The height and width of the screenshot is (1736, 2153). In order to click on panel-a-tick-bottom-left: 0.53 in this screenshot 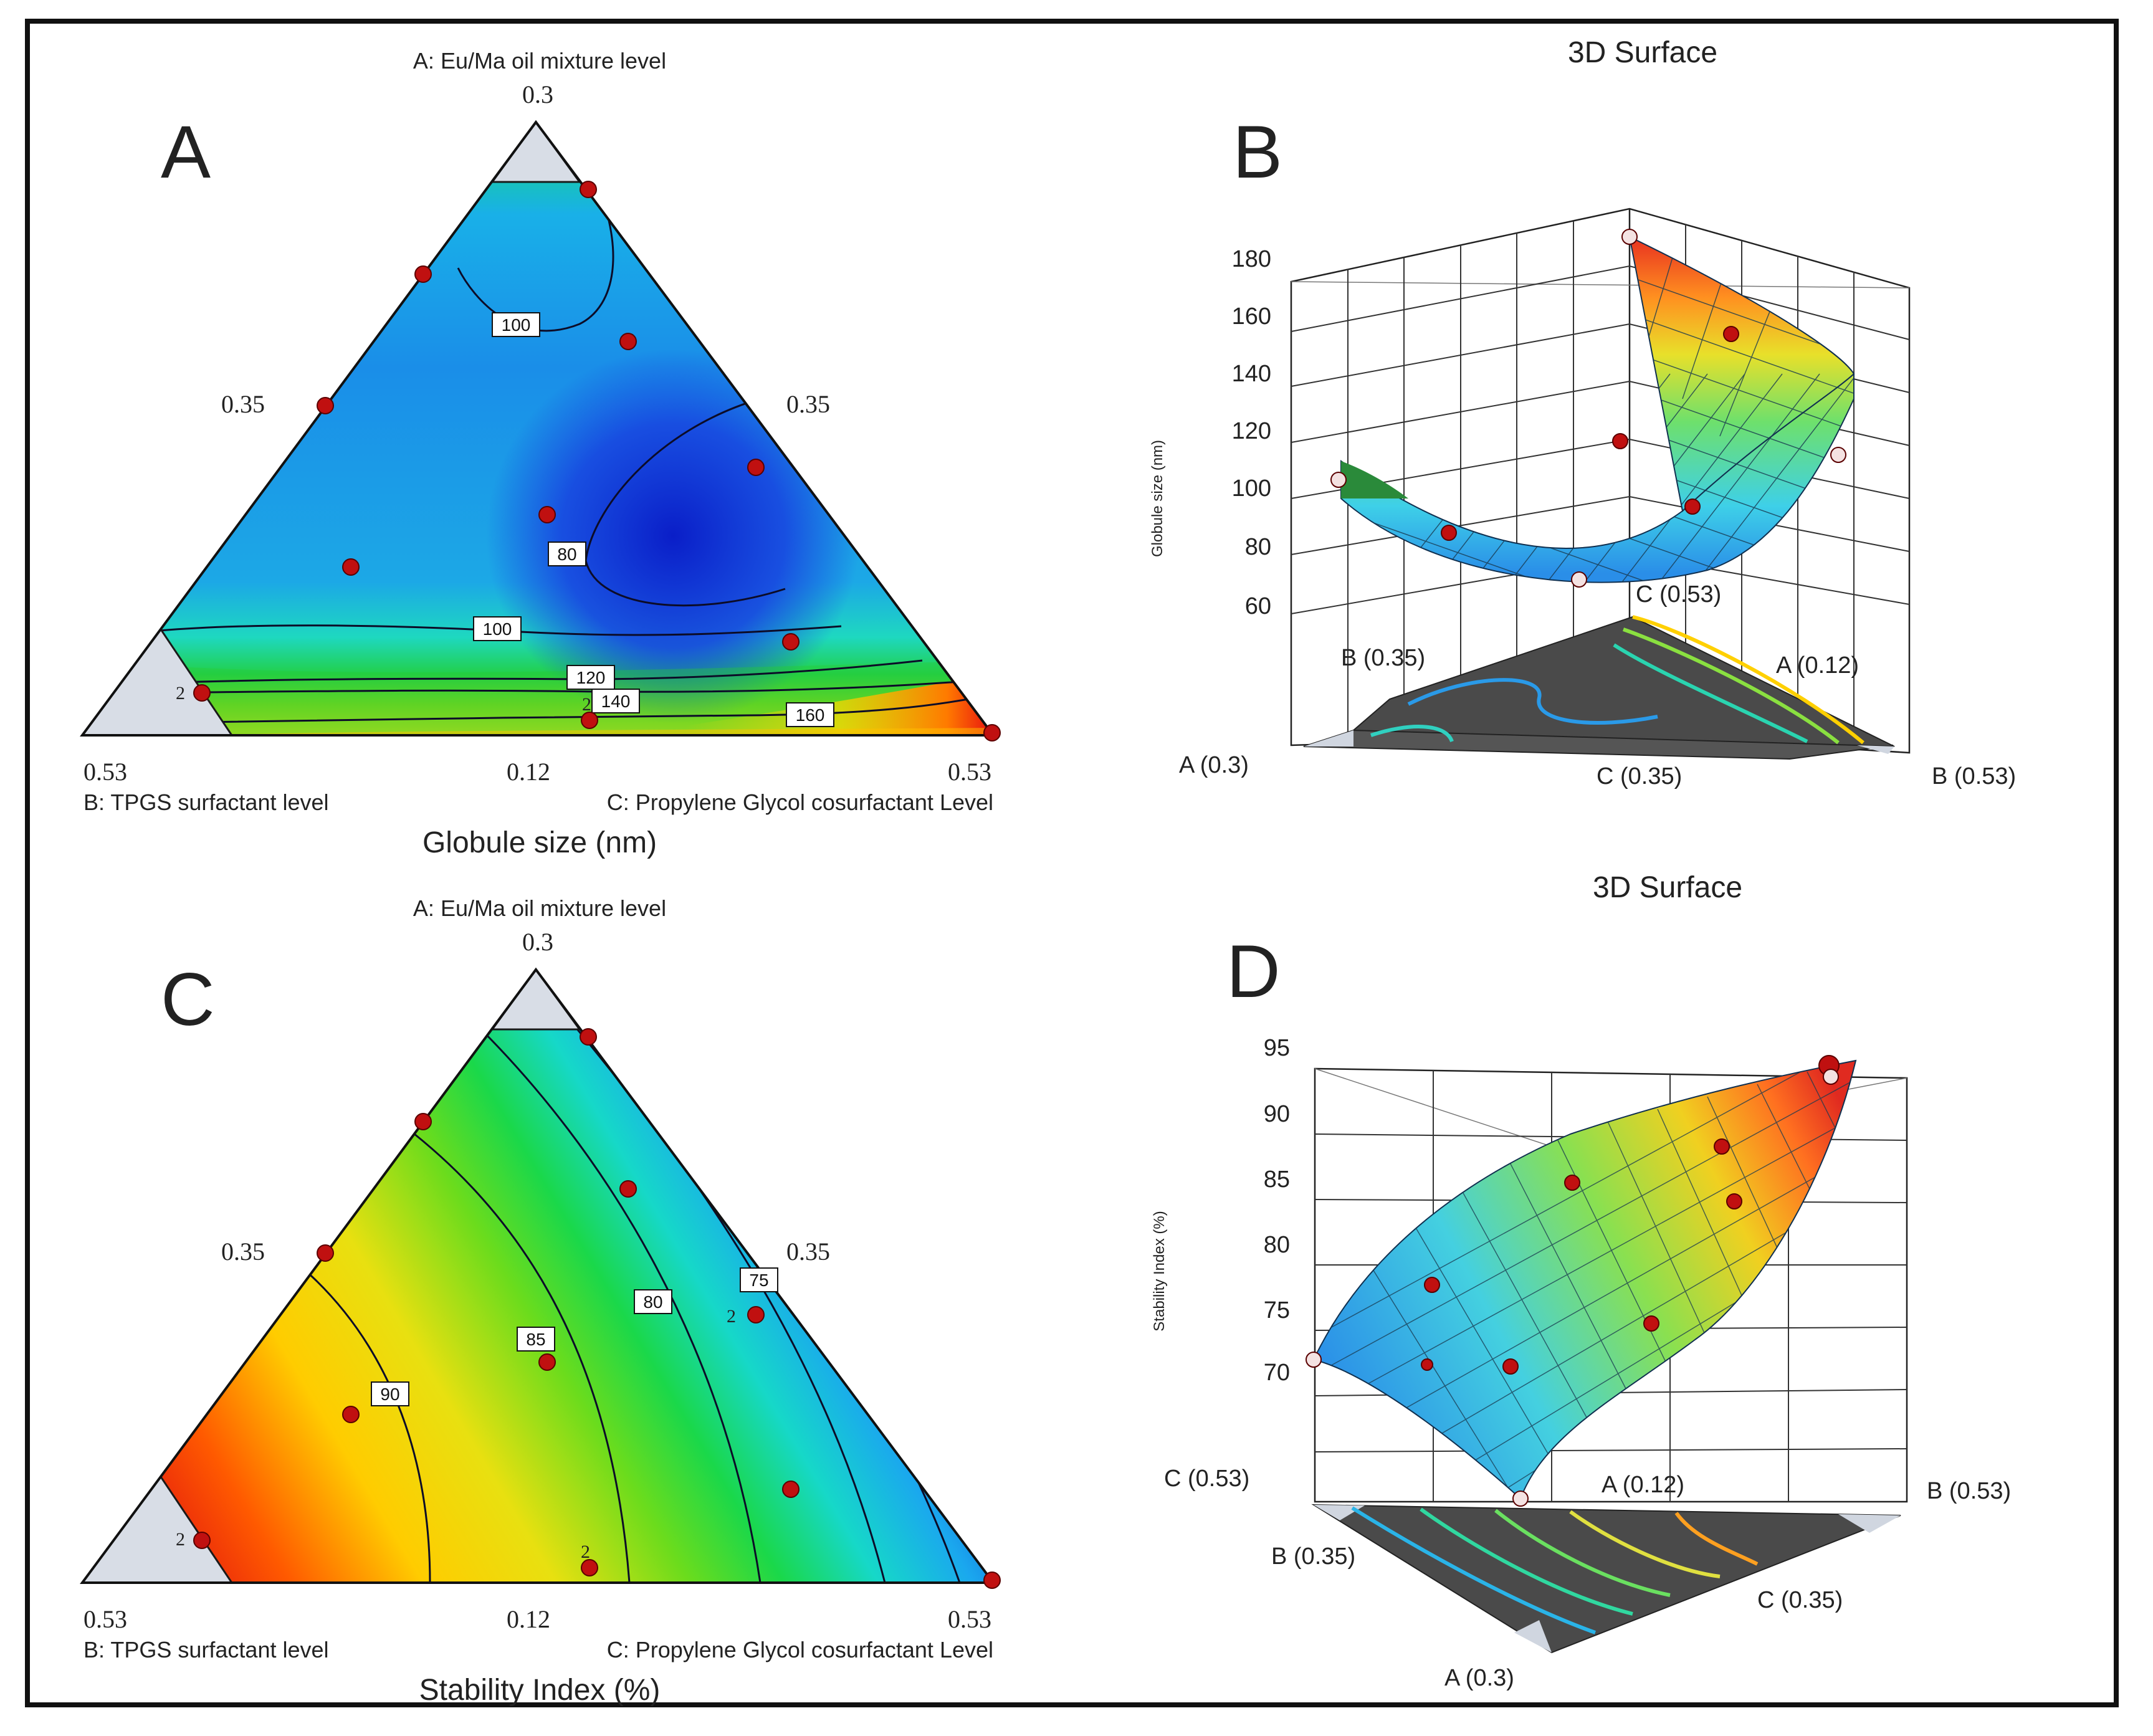, I will do `click(105, 772)`.